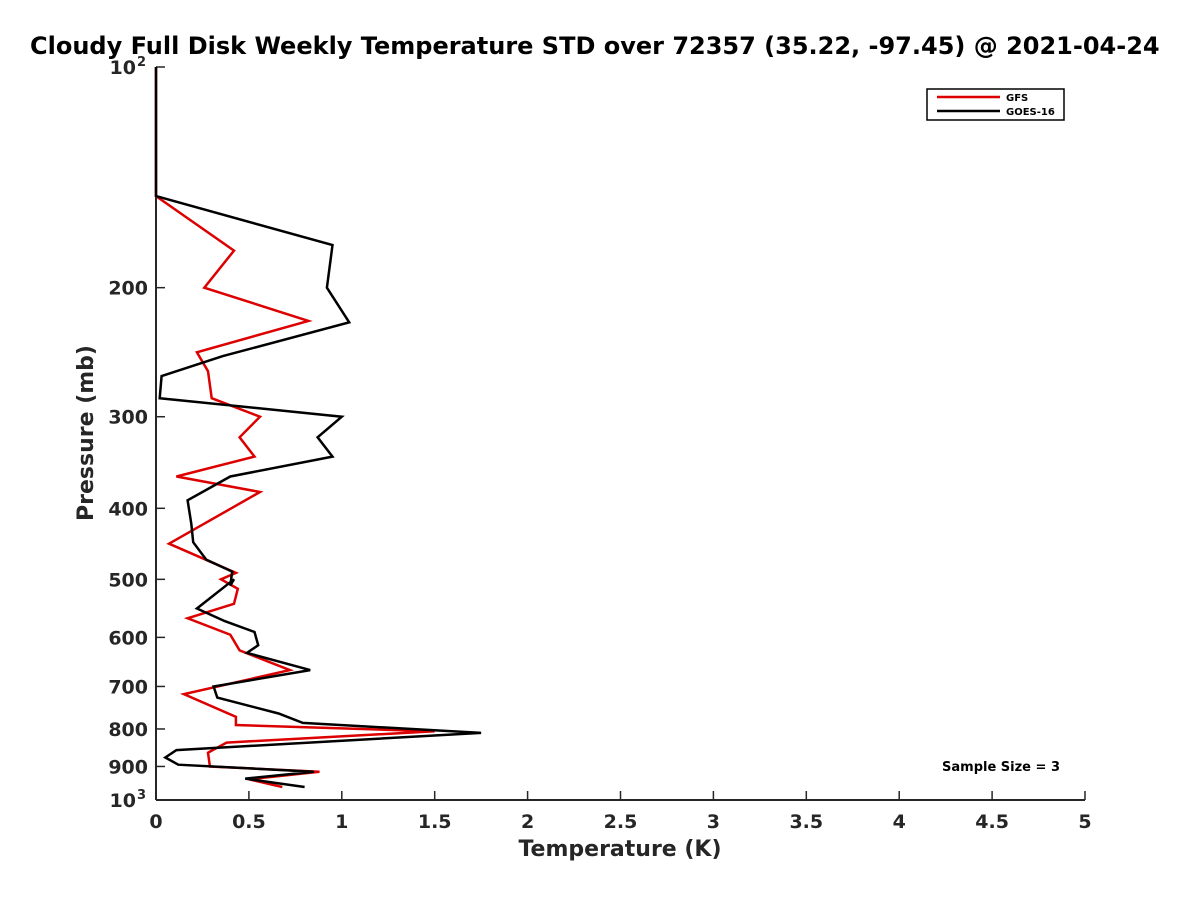  Describe the element at coordinates (619, 849) in the screenshot. I see `x-axis-label: Temperature (K)` at that location.